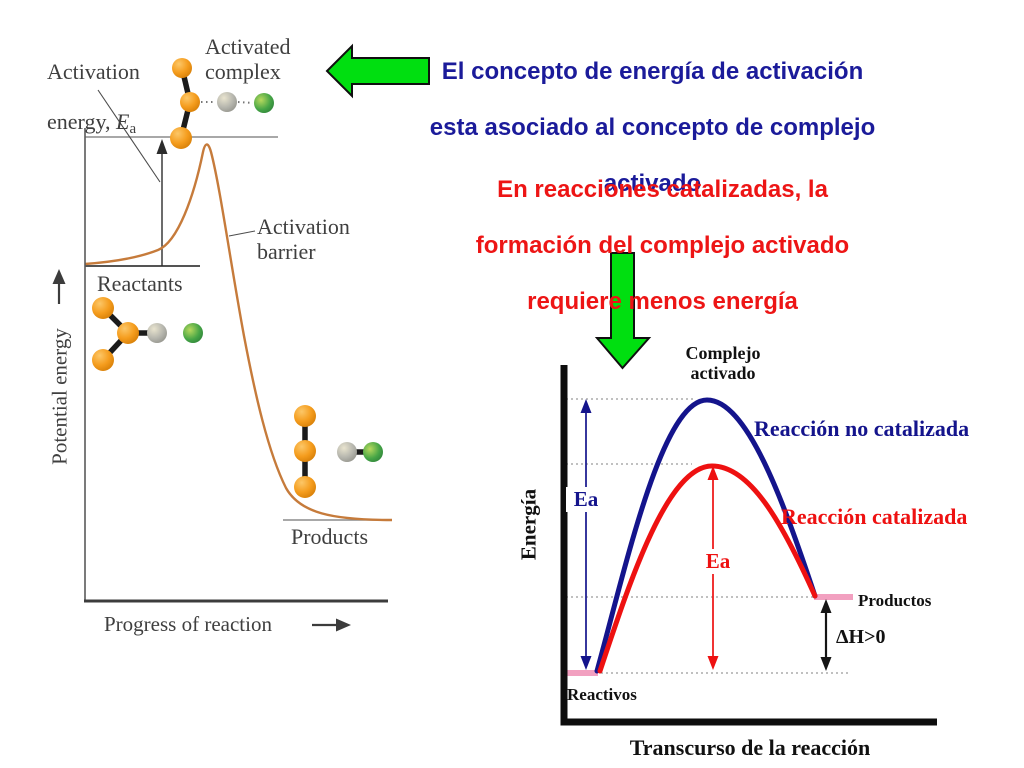  Describe the element at coordinates (133, 129) in the screenshot. I see `energy-subscript: a` at that location.